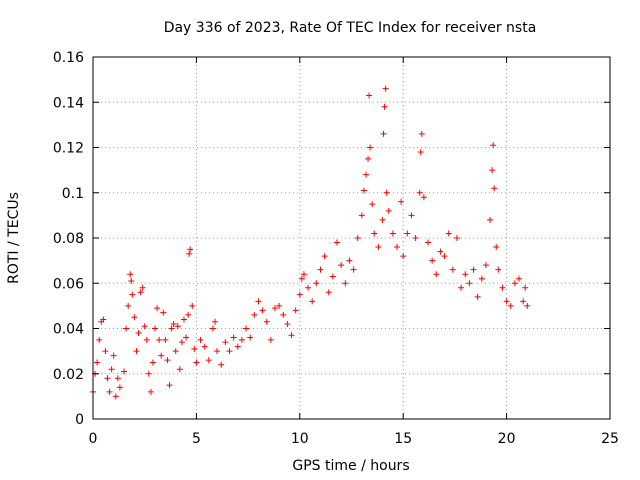 The image size is (640, 480). What do you see at coordinates (73, 194) in the screenshot?
I see `y-tick-label: 0.1` at bounding box center [73, 194].